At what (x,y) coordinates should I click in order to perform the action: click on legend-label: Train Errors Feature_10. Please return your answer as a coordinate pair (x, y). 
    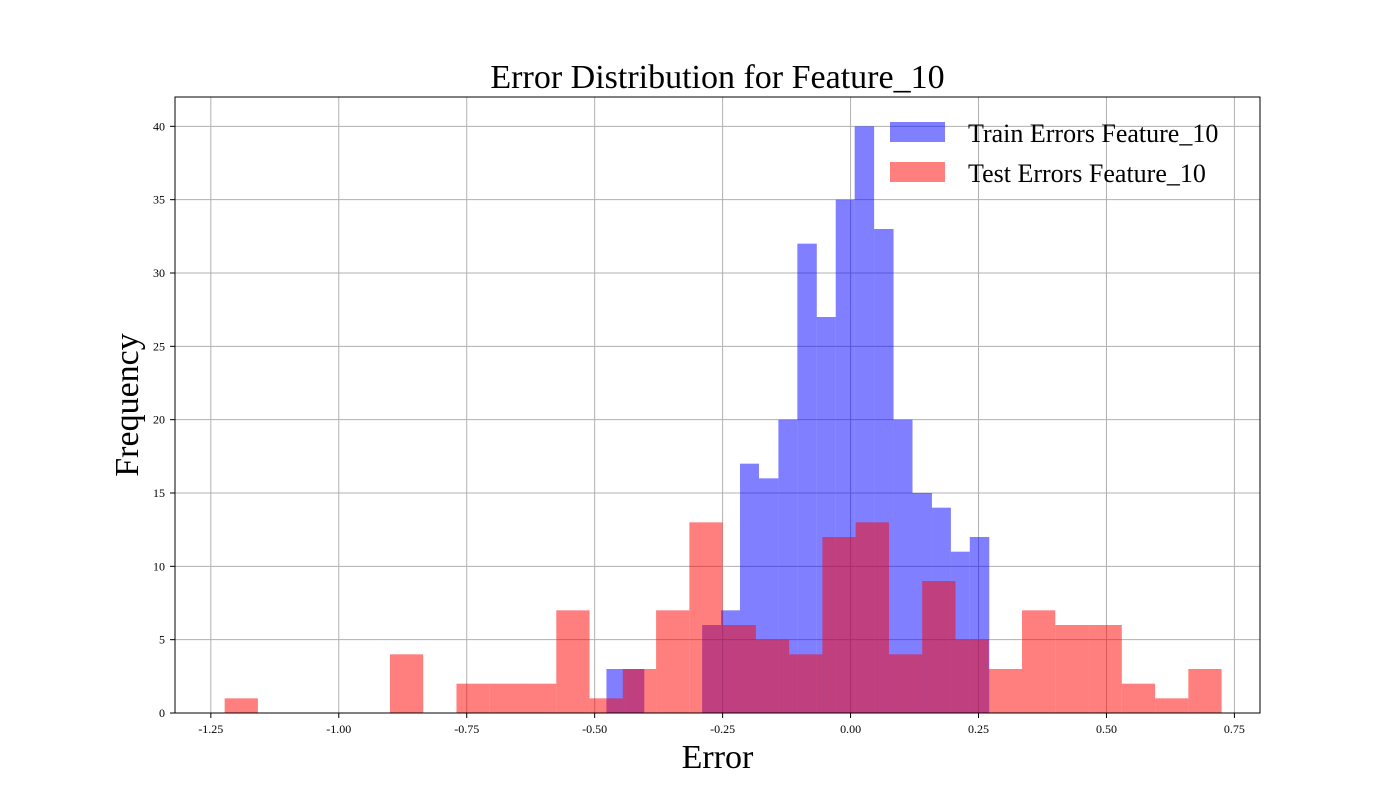
    Looking at the image, I should click on (1093, 133).